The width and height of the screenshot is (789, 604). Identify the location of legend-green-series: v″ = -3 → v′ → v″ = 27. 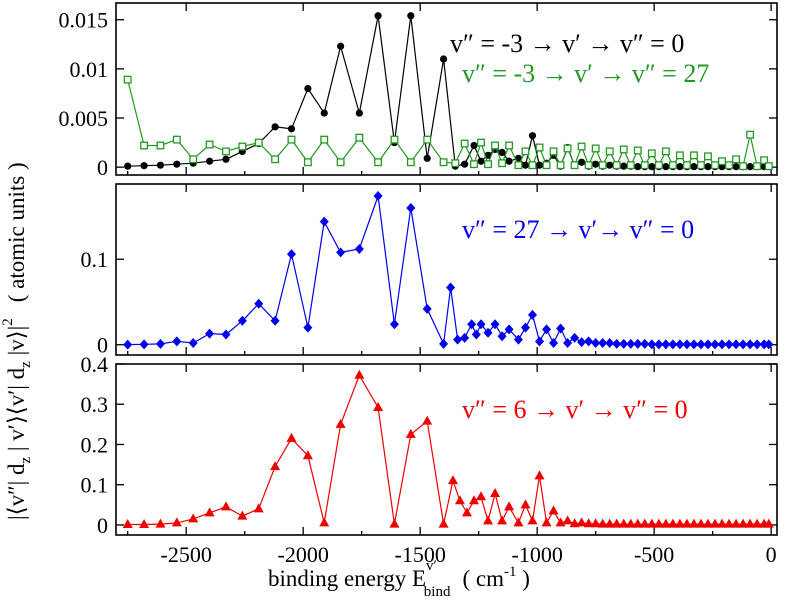
(585, 73).